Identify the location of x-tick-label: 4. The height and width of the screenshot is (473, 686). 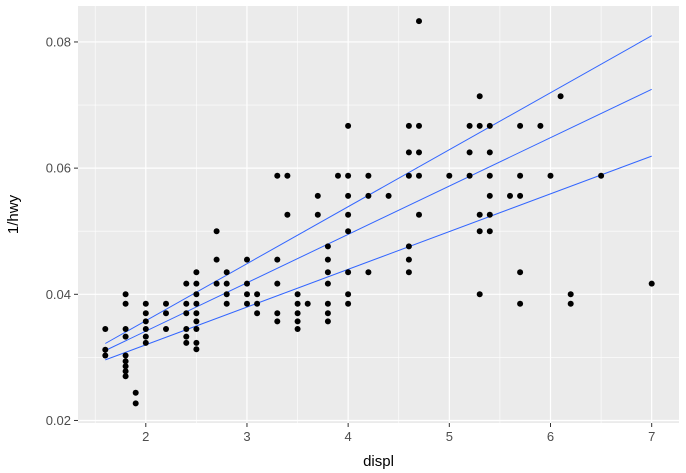
(348, 436).